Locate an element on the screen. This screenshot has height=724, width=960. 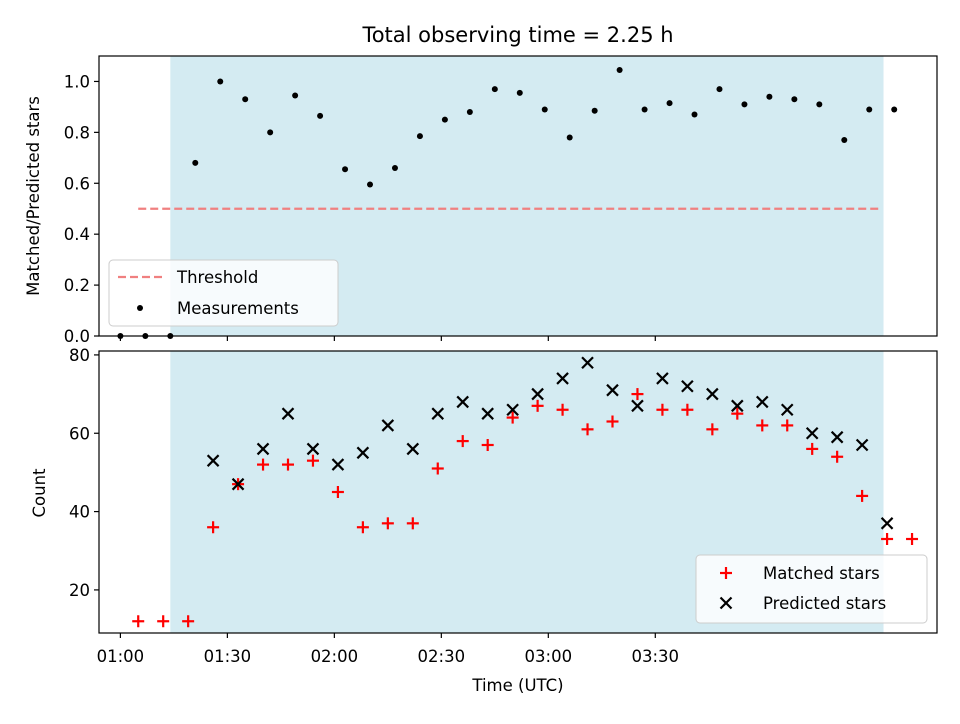
x-tick-label: 03:00 is located at coordinates (549, 656).